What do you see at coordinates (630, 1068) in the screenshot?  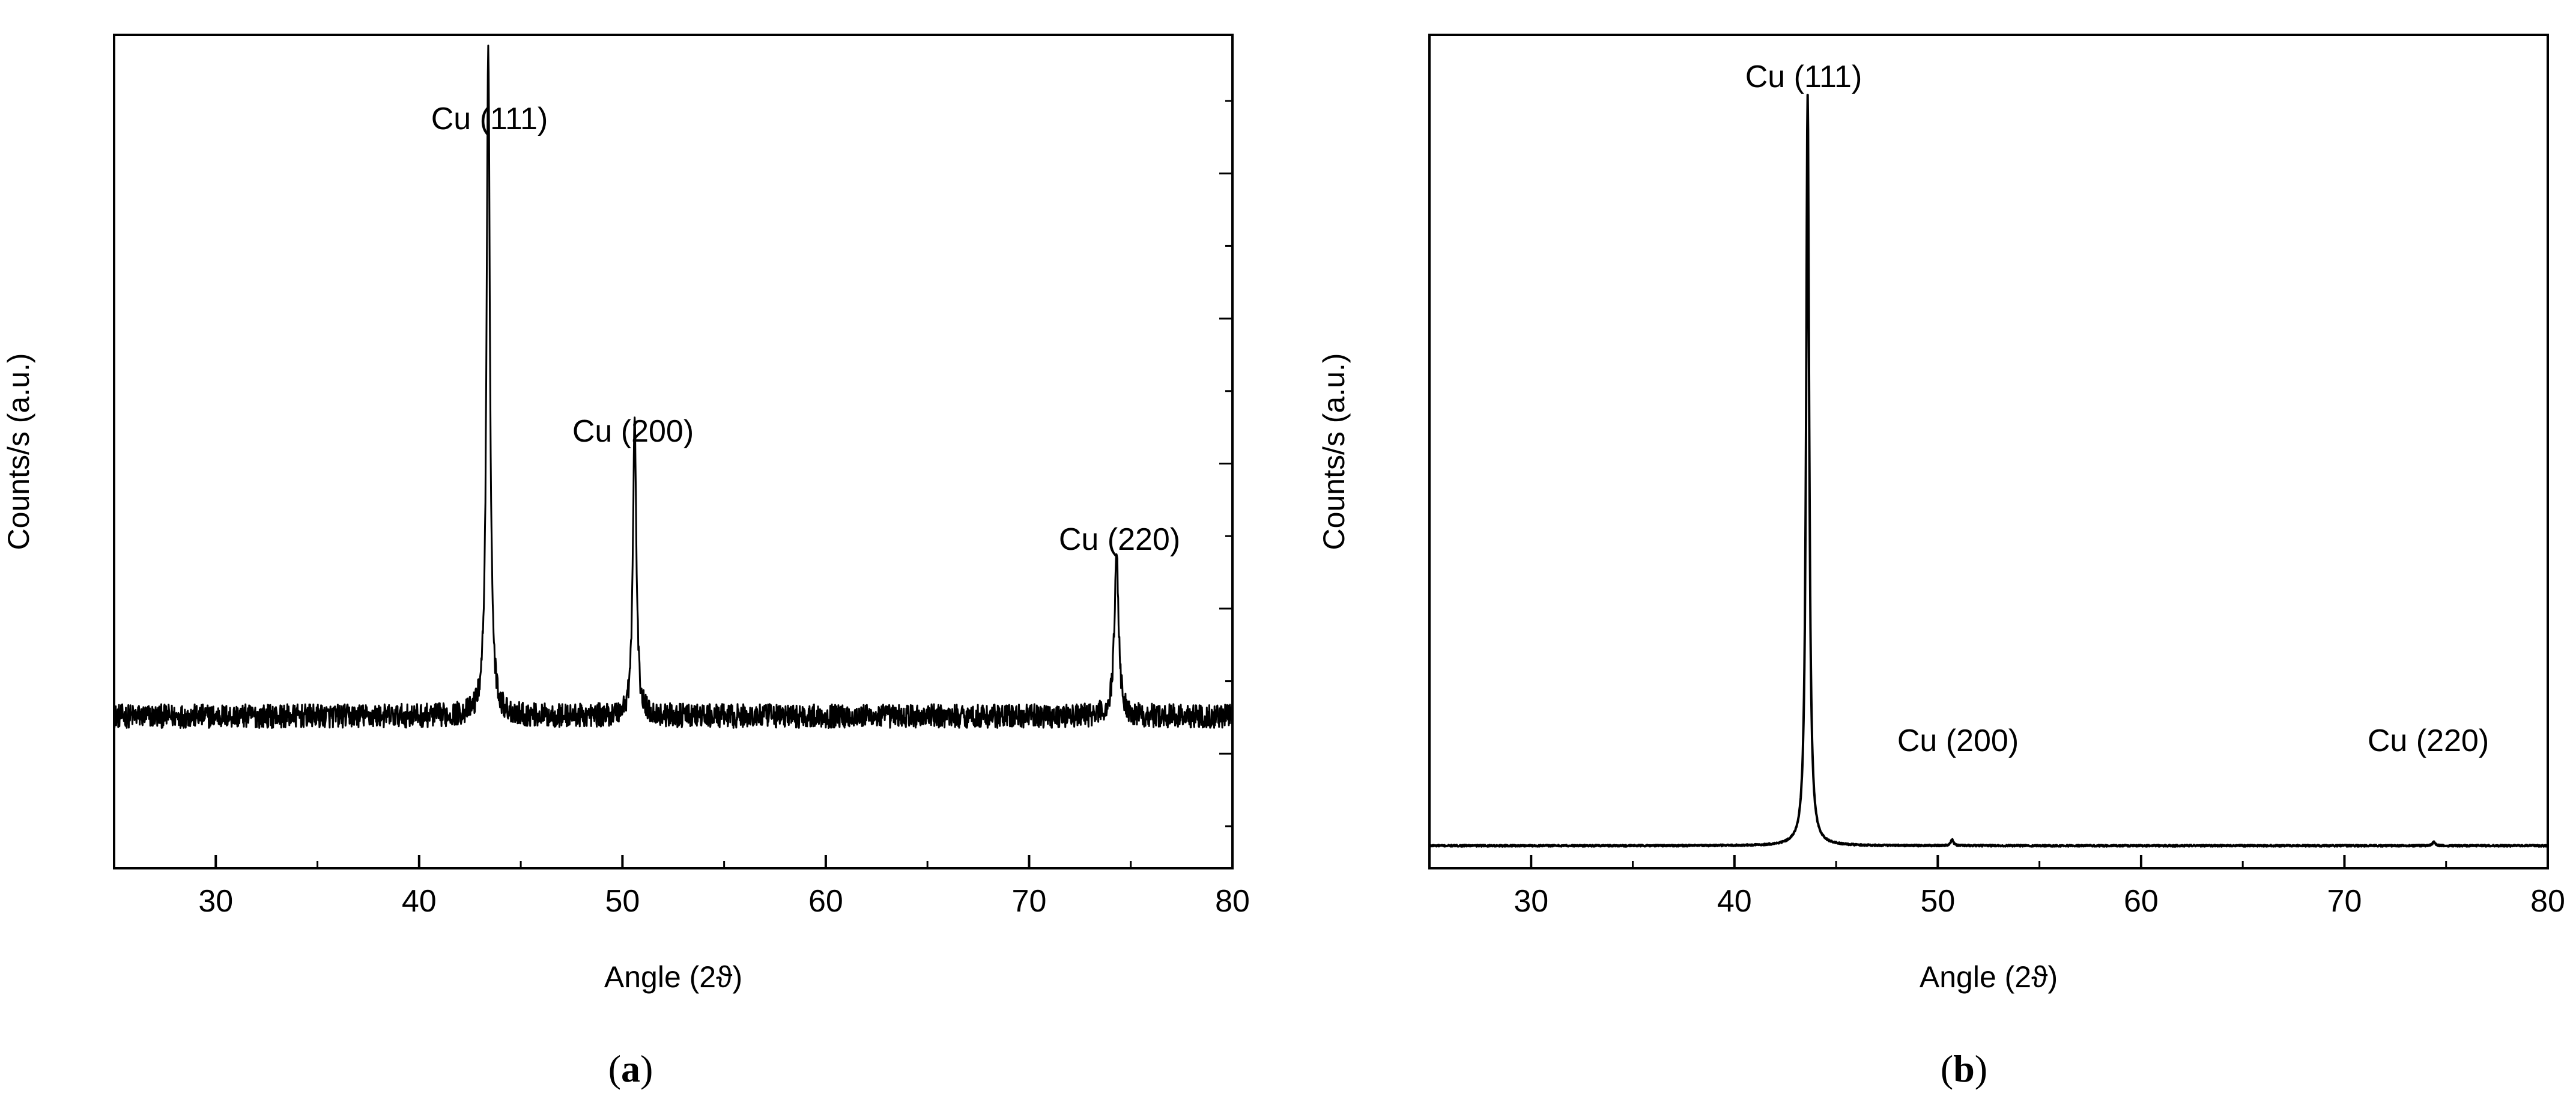 I see `caption-a: (a)` at bounding box center [630, 1068].